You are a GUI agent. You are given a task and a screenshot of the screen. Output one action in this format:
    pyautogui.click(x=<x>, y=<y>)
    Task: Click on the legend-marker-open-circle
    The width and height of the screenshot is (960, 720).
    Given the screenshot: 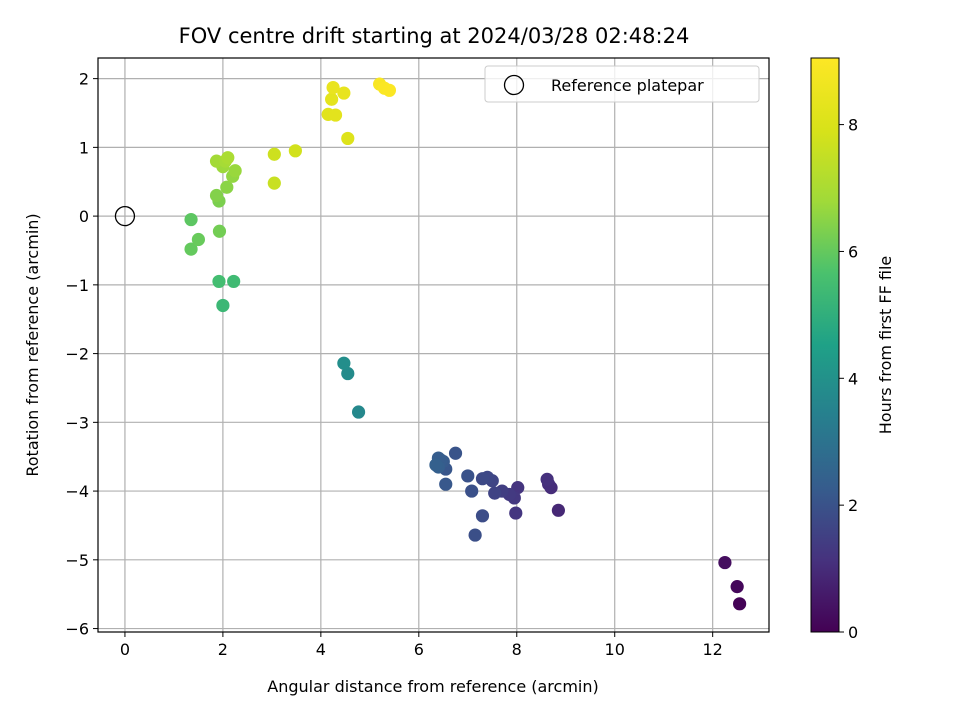 What is the action you would take?
    pyautogui.click(x=514, y=85)
    